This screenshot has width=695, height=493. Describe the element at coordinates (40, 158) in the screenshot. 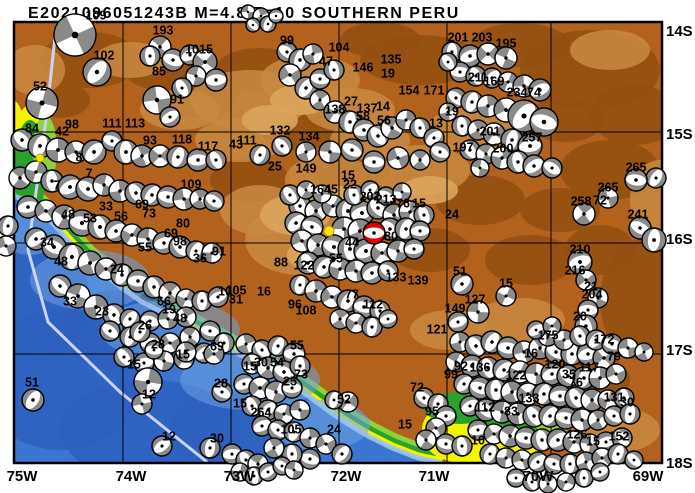

I see `epicenter-marker` at that location.